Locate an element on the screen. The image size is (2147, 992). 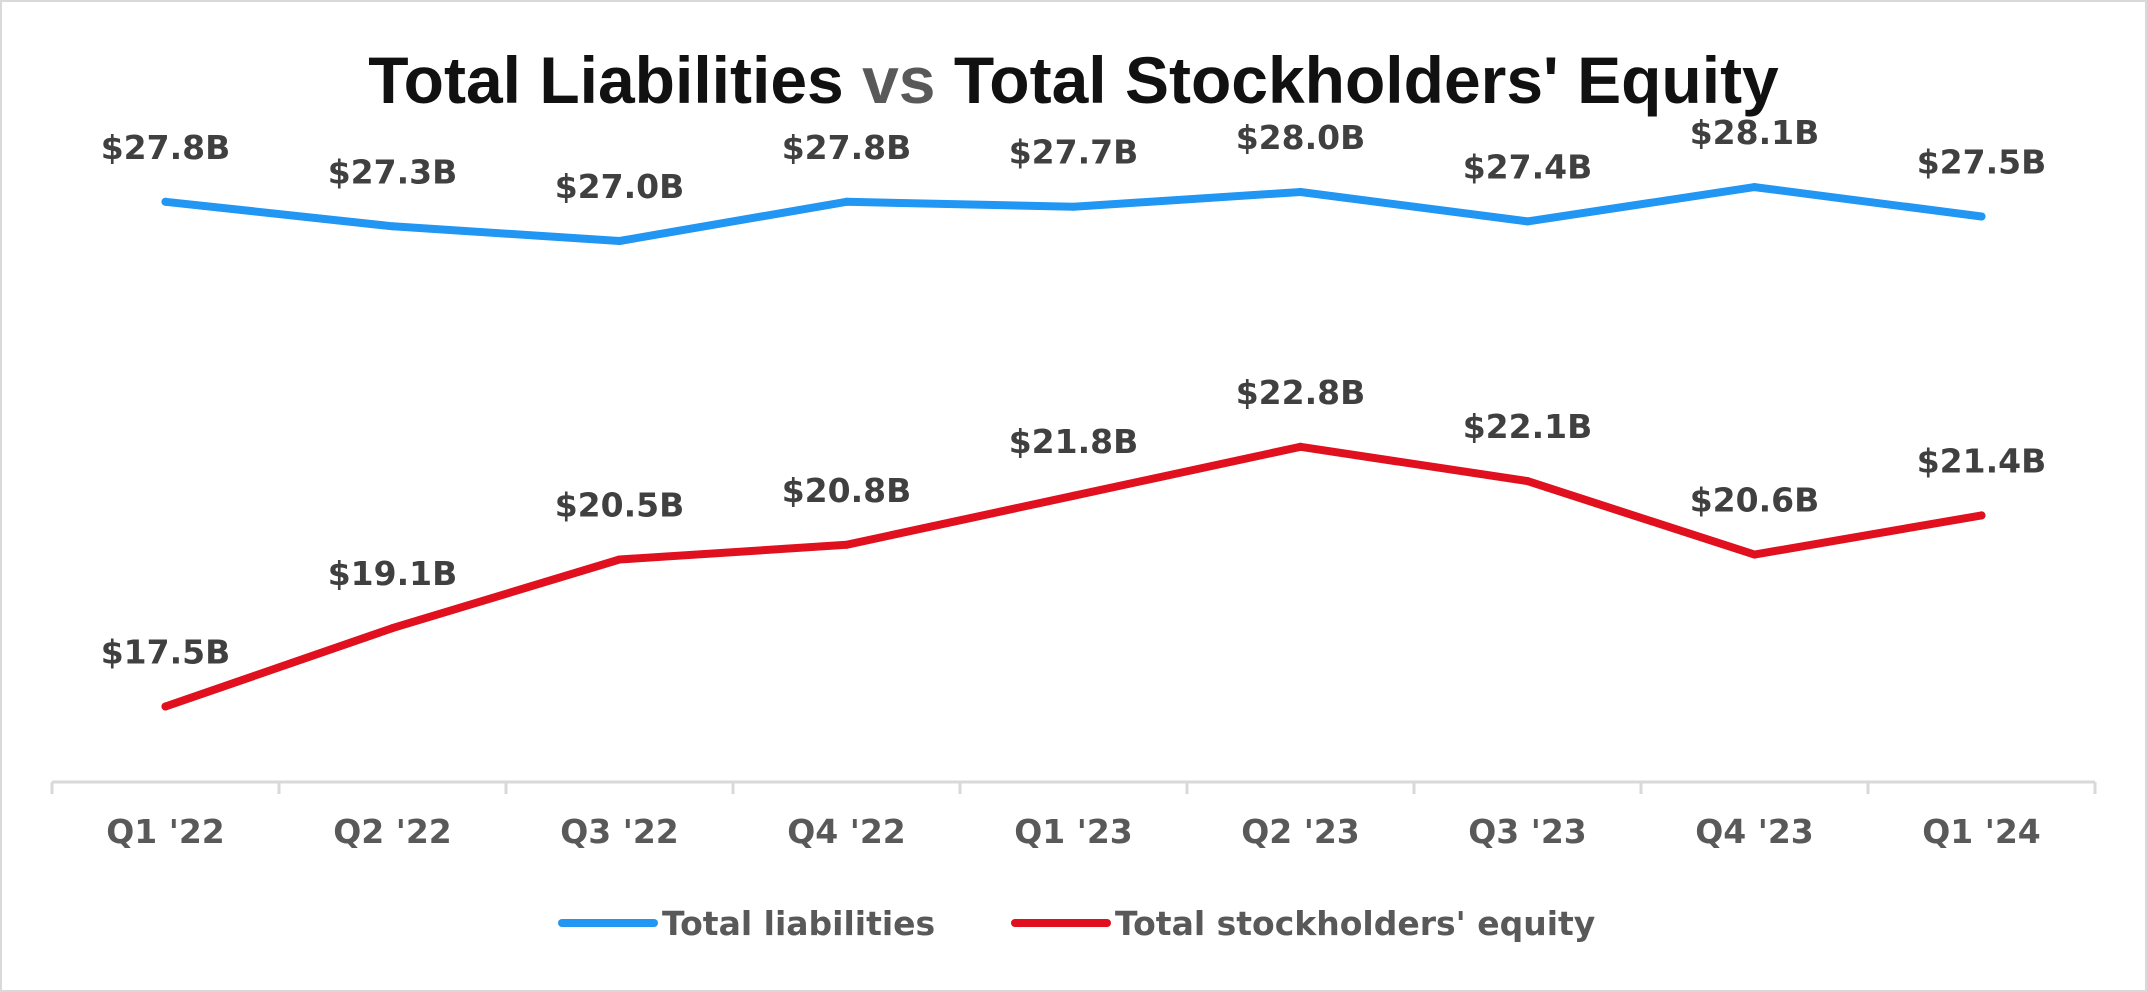
data-label: $19.1B is located at coordinates (393, 573).